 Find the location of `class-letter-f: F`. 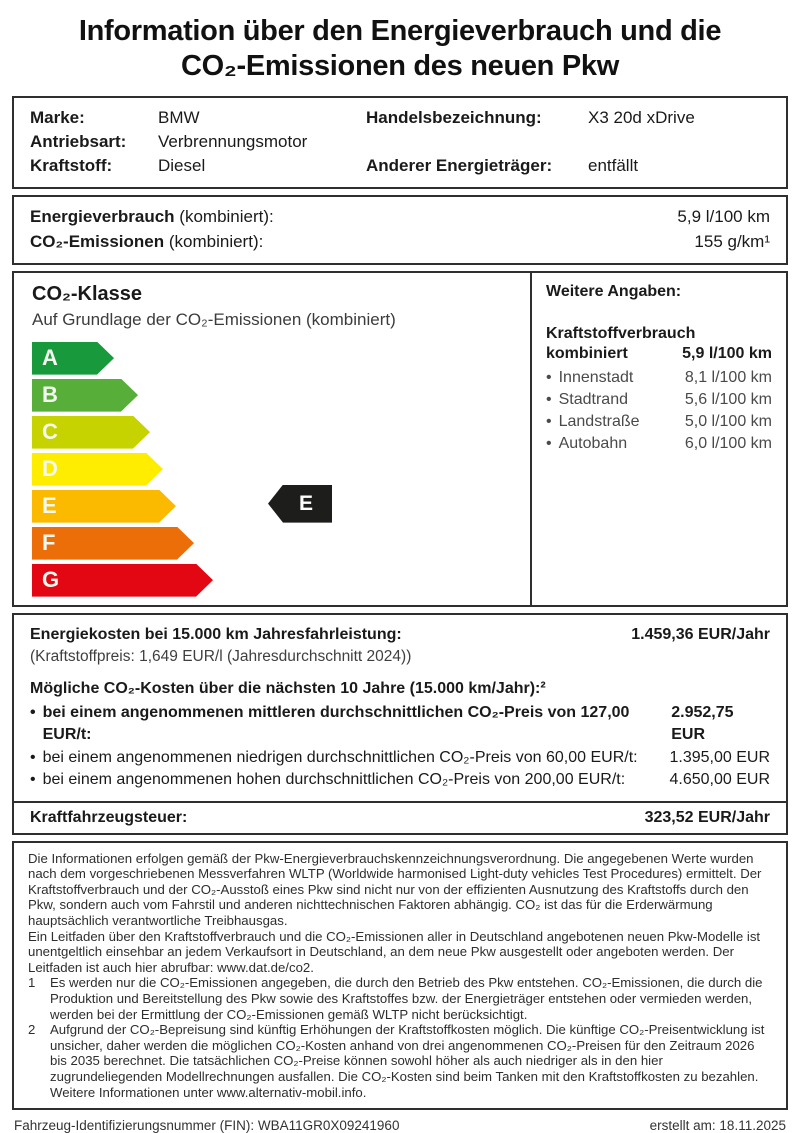

class-letter-f: F is located at coordinates (49, 543).